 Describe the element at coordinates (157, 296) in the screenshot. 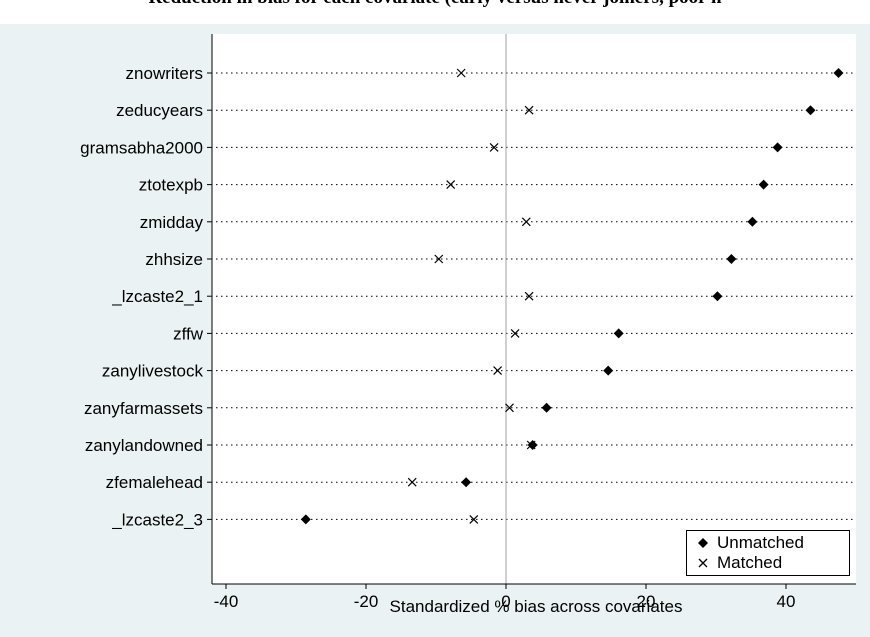

I see `ytick-label-lzcaste2-1: _lzcaste2_1` at that location.